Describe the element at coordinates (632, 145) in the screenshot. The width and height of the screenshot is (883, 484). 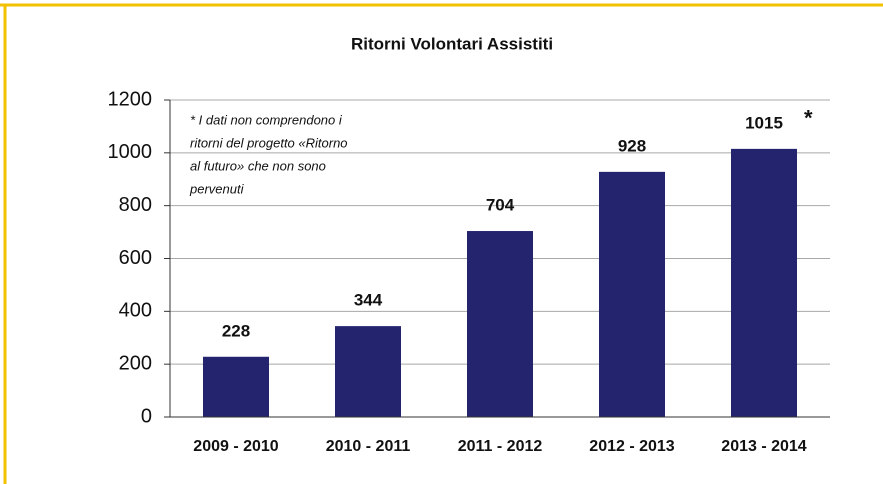
I see `value-label: 928` at that location.